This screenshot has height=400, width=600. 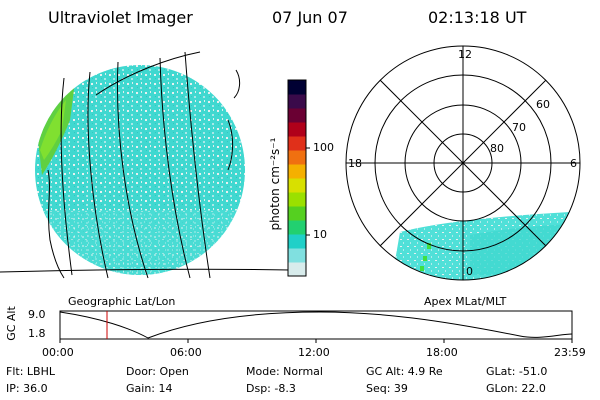 What do you see at coordinates (37, 314) in the screenshot?
I see `altitude-ytick-9: 9.0` at bounding box center [37, 314].